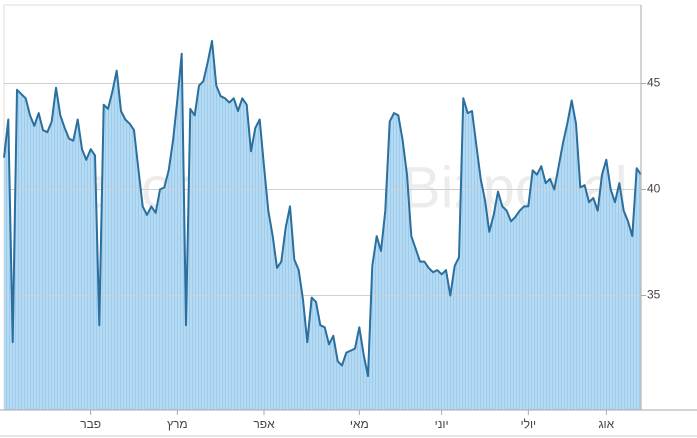 The height and width of the screenshot is (438, 697). What do you see at coordinates (90, 424) in the screenshot?
I see `x-tick-label: פבר` at bounding box center [90, 424].